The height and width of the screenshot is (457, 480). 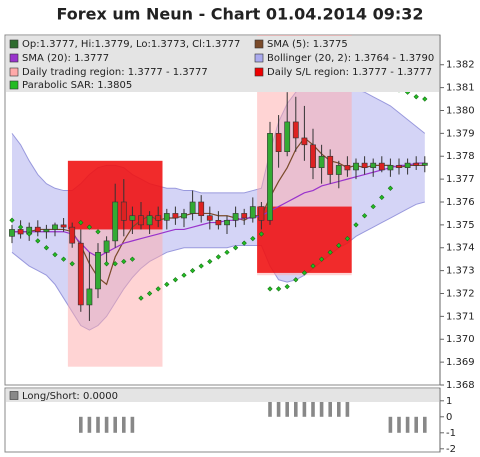 I want to click on y-tick-label: 1.380, so click(x=460, y=110).